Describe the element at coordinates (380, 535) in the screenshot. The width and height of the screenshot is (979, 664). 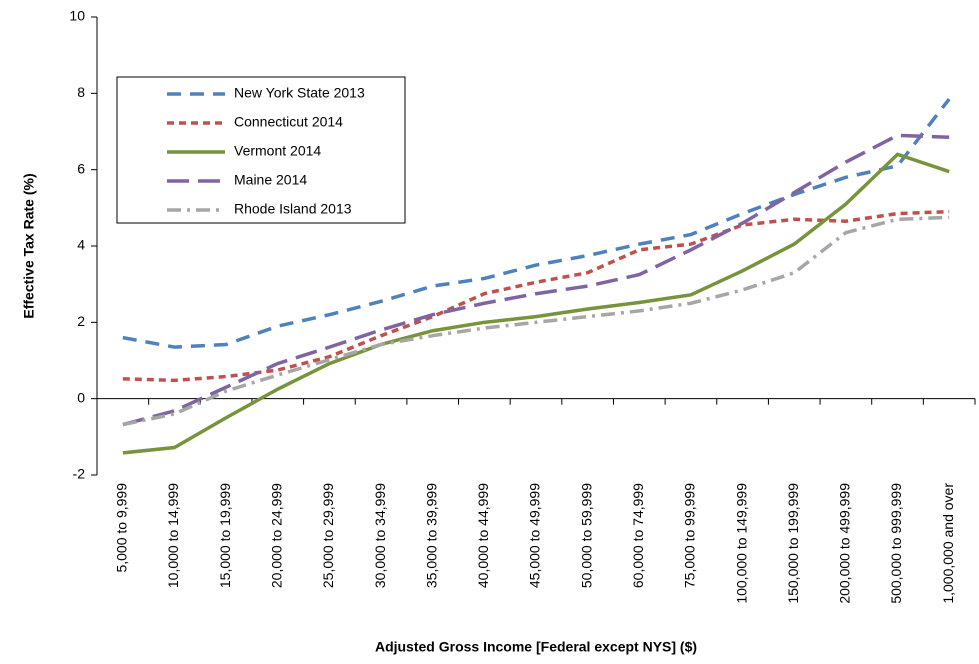
I see `x-tick-label: 30,000 to 34,999` at that location.